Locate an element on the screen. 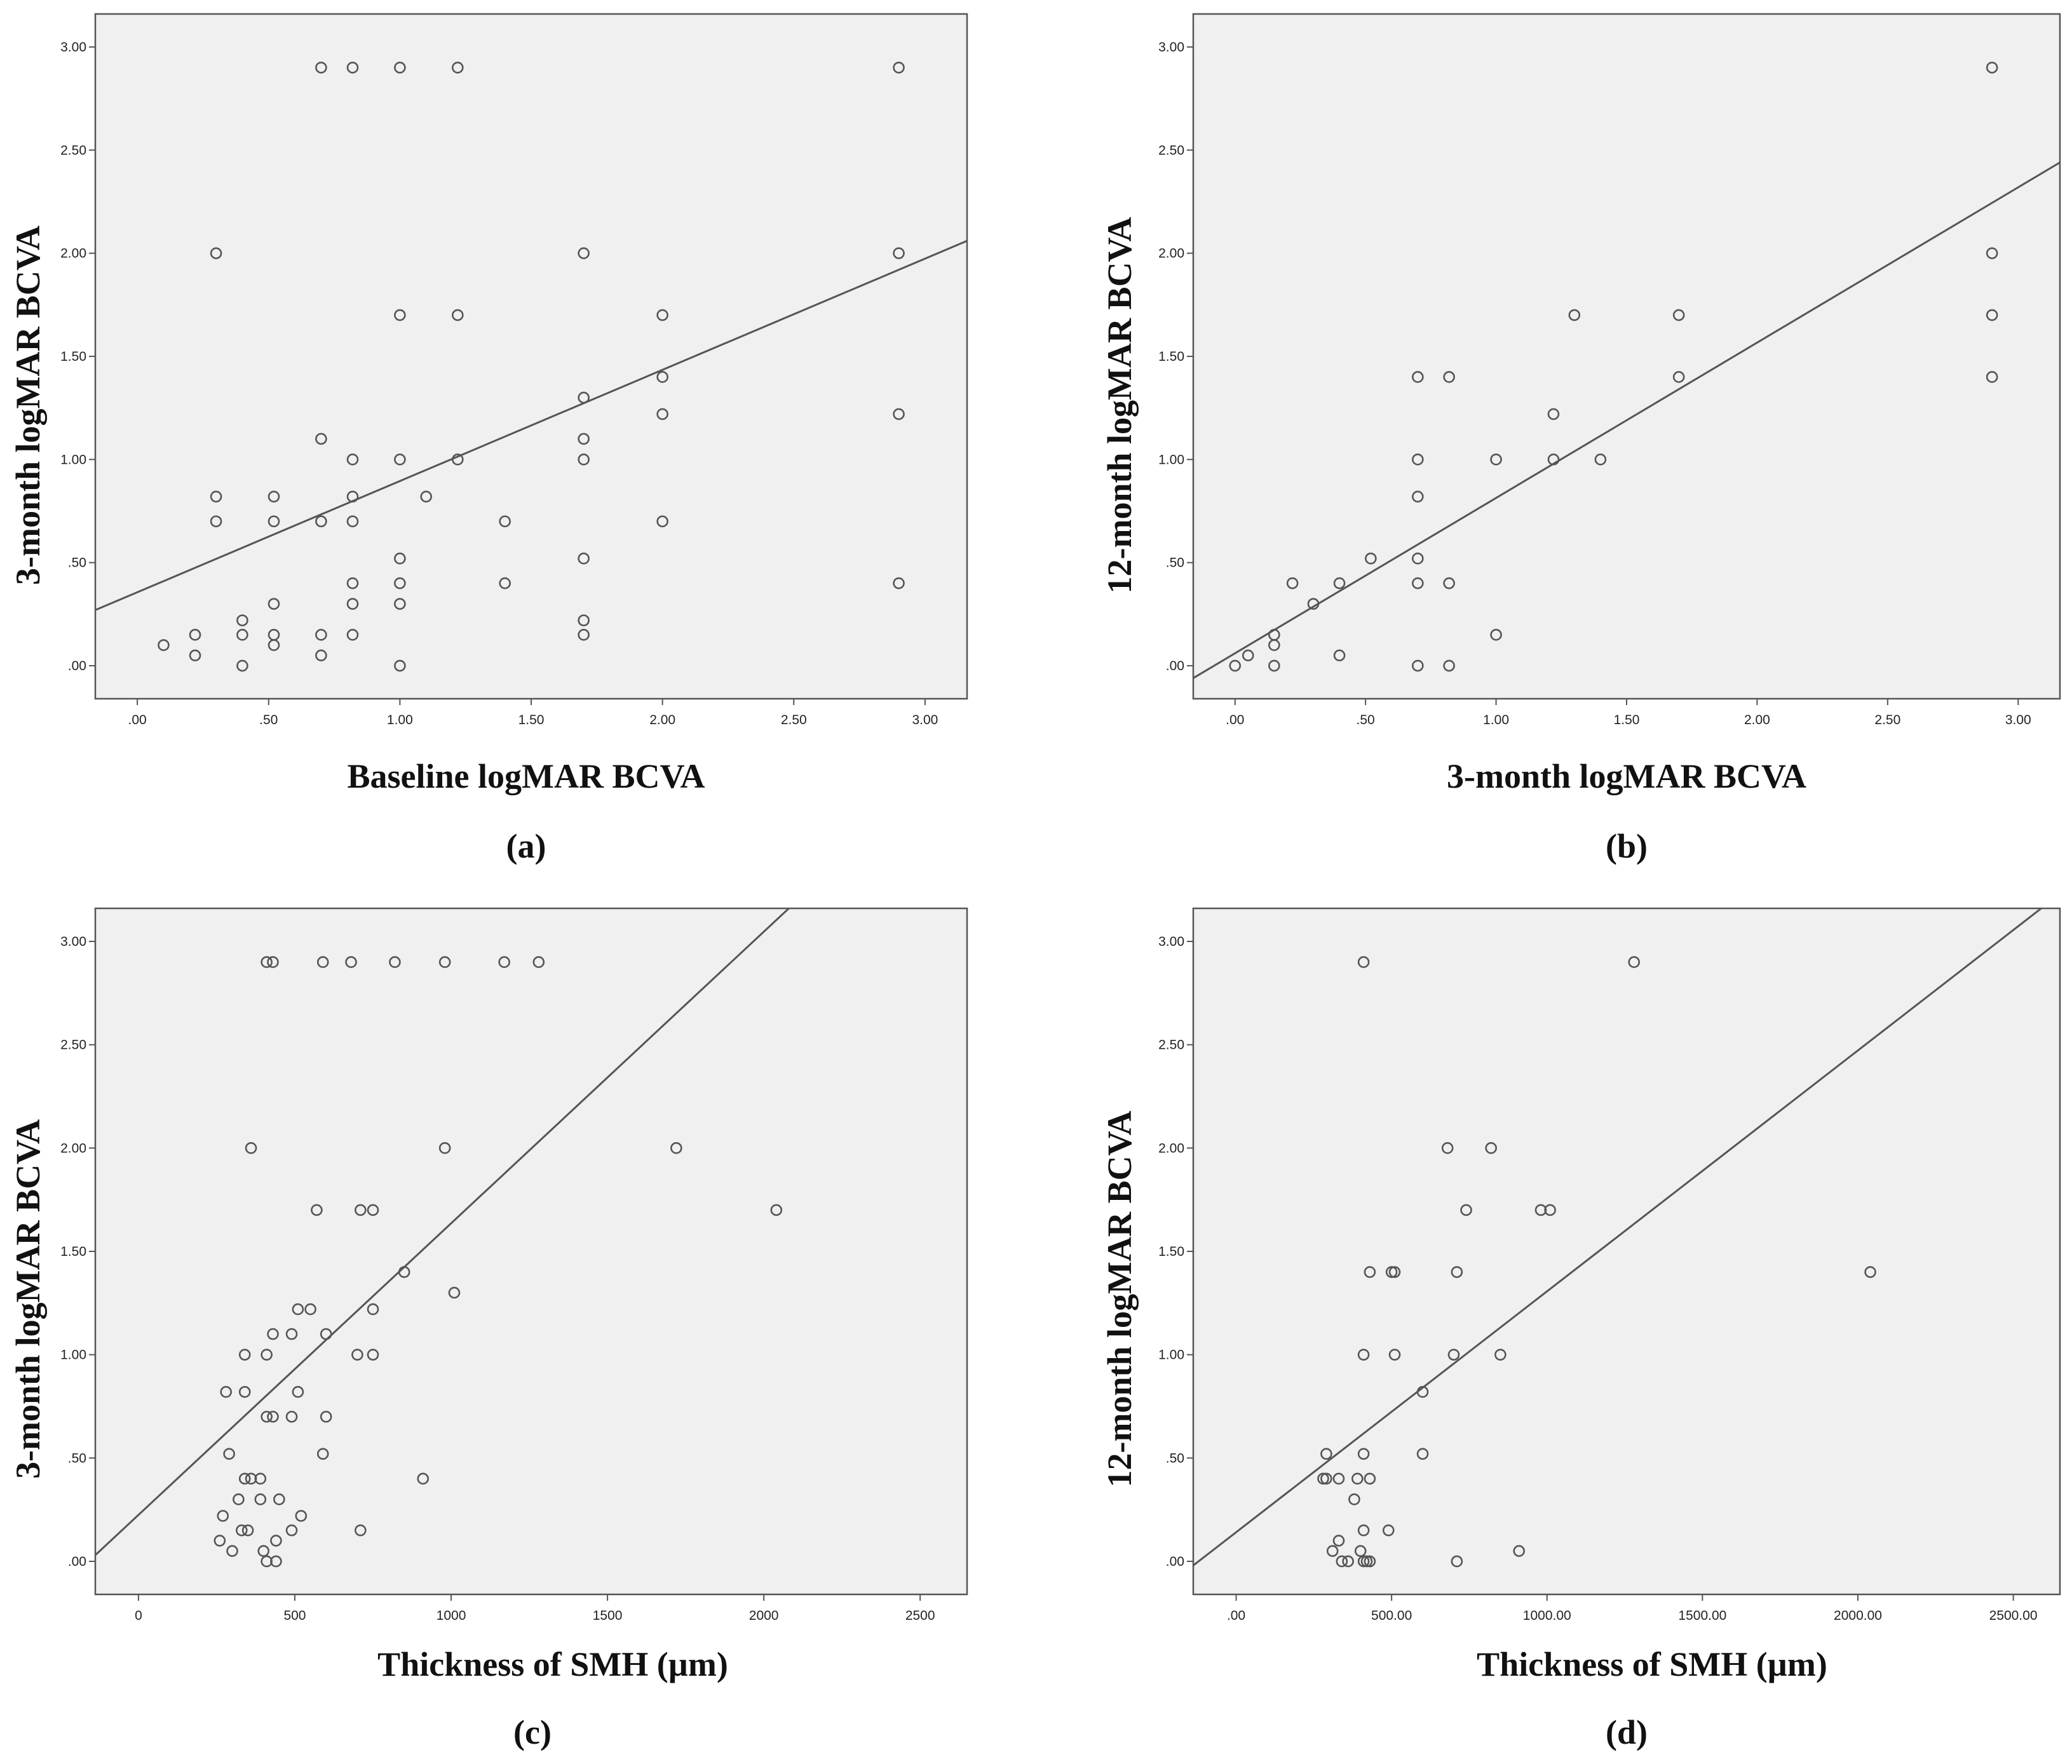  ylabel-d: 12-month logMAR BCVA is located at coordinates (1119, 1298).